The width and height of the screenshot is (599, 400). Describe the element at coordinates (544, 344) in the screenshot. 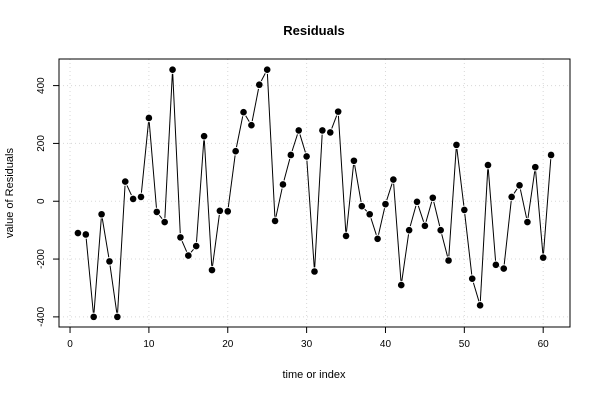

I see `x-tick-label: 60` at that location.